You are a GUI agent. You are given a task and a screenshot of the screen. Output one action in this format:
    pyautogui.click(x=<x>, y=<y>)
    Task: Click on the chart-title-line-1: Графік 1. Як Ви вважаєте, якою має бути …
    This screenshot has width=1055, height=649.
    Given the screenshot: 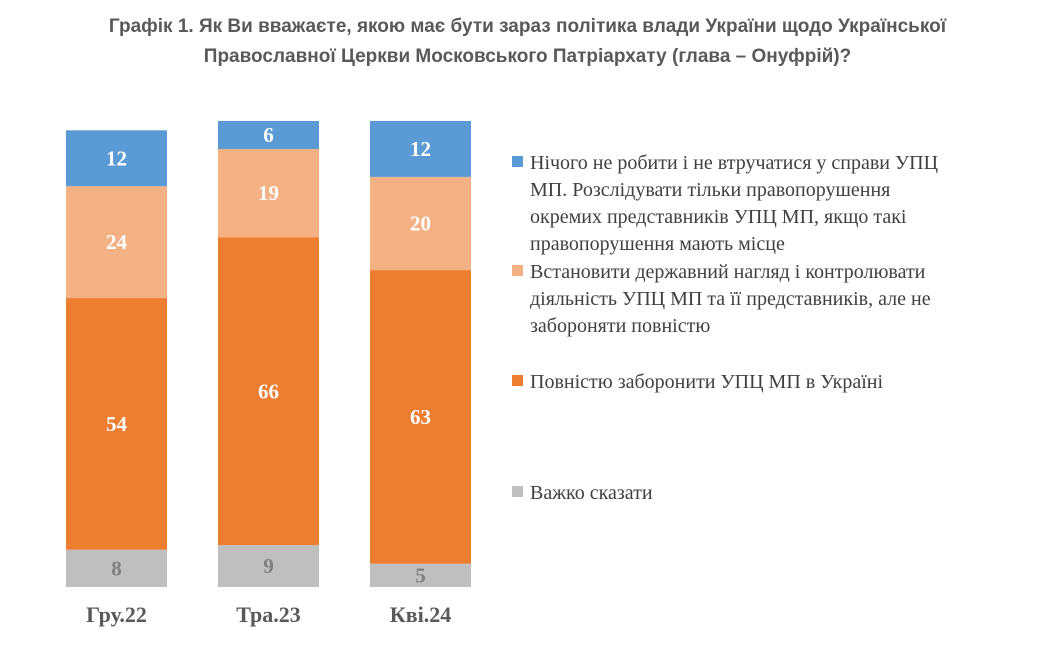 What is the action you would take?
    pyautogui.click(x=527, y=26)
    